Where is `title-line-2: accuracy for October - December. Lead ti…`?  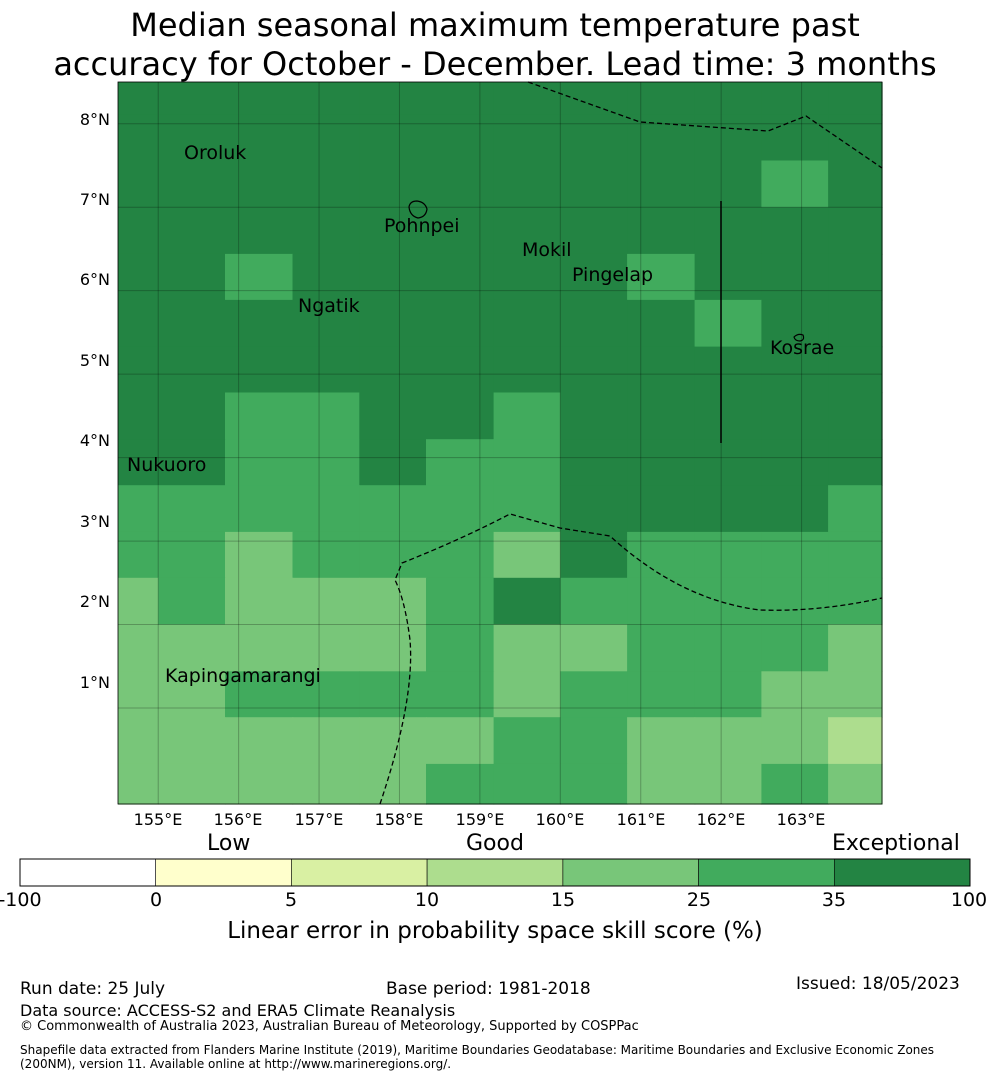
title-line-2: accuracy for October - December. Lead ti… is located at coordinates (495, 64).